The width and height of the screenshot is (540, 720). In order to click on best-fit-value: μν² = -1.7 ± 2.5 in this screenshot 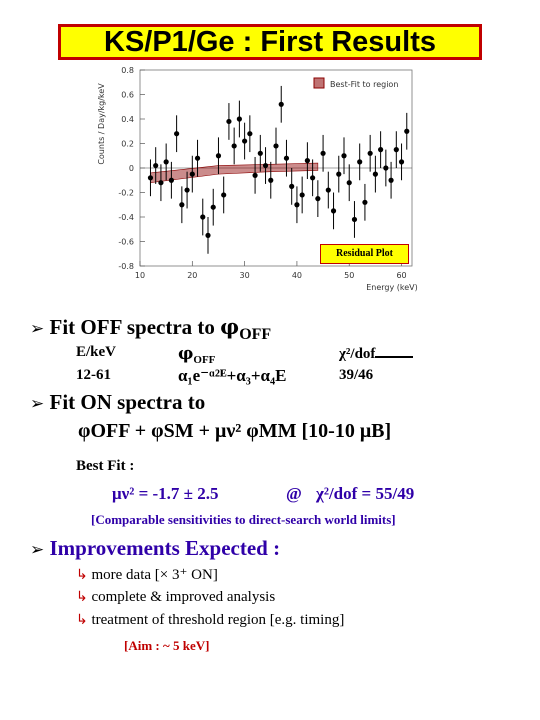, I will do `click(165, 493)`.